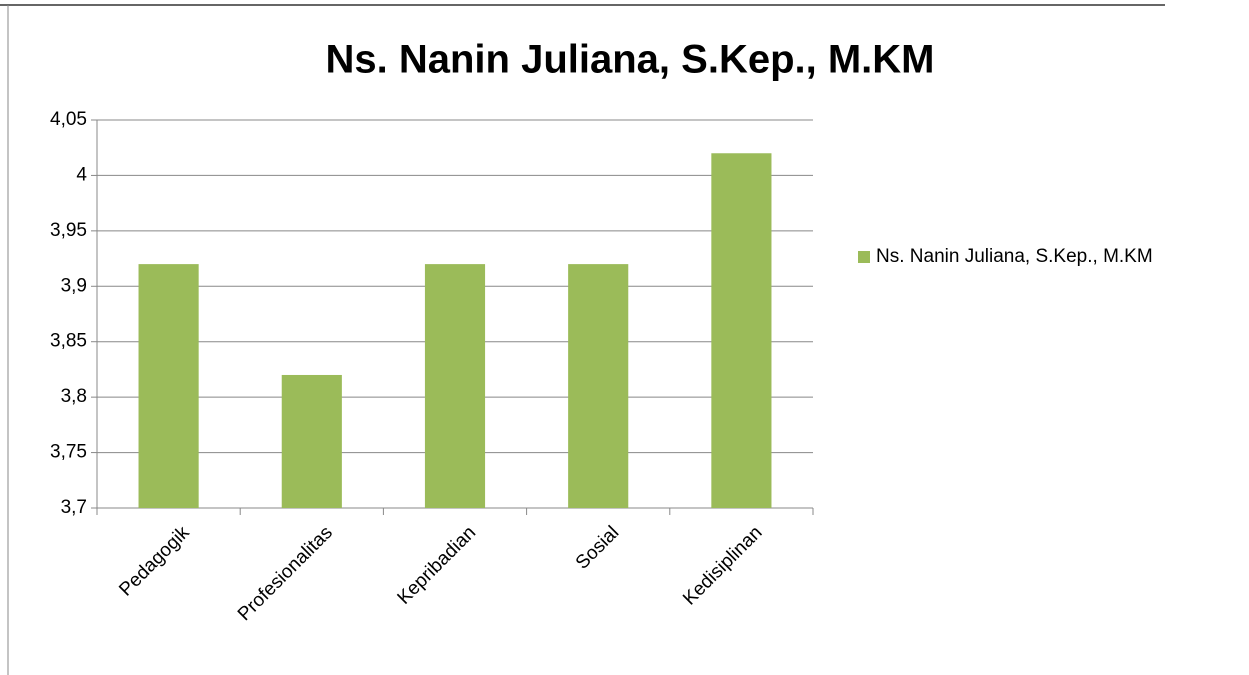  Describe the element at coordinates (68, 119) in the screenshot. I see `y-tick-label: 4,05` at that location.